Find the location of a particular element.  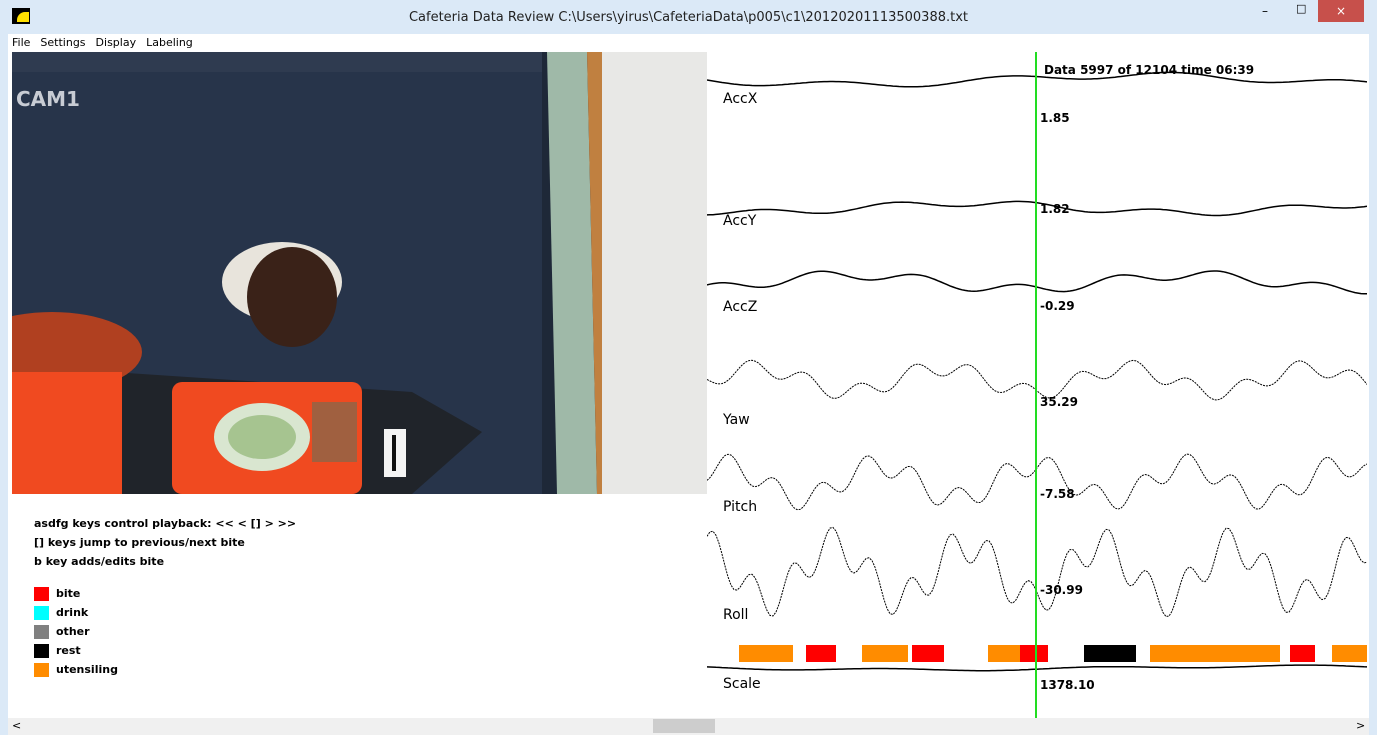

legend-item: bite is located at coordinates (76, 593).